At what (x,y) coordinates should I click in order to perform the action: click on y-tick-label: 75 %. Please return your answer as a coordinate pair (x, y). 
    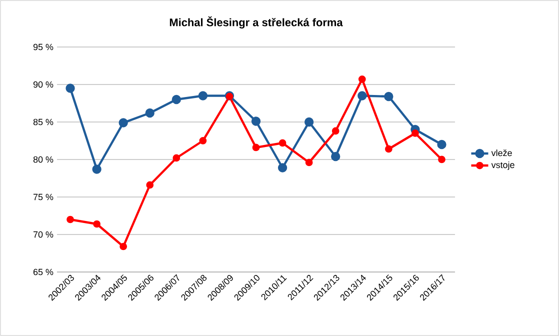
    Looking at the image, I should click on (43, 197).